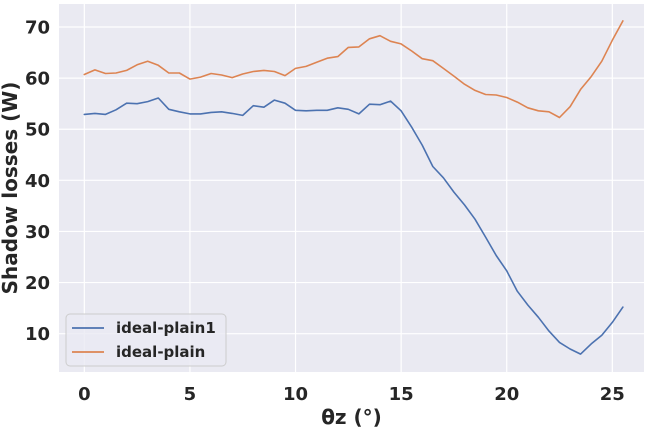  What do you see at coordinates (37, 283) in the screenshot?
I see `y-tick-label: 20` at bounding box center [37, 283].